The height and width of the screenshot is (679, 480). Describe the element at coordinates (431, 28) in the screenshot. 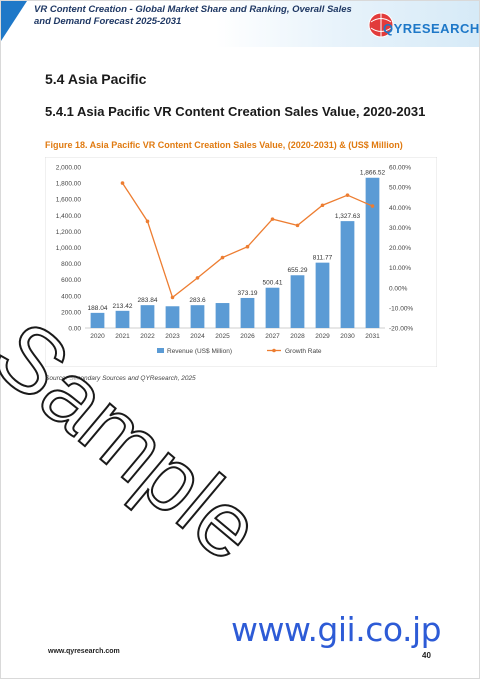

I see `logo-wordmark: QYRESEARCH` at that location.